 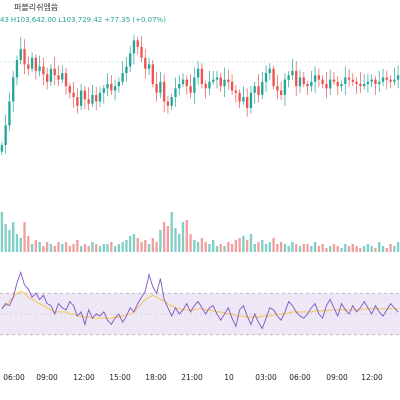 What do you see at coordinates (14, 377) in the screenshot?
I see `time-tick-label: 06:00` at bounding box center [14, 377].